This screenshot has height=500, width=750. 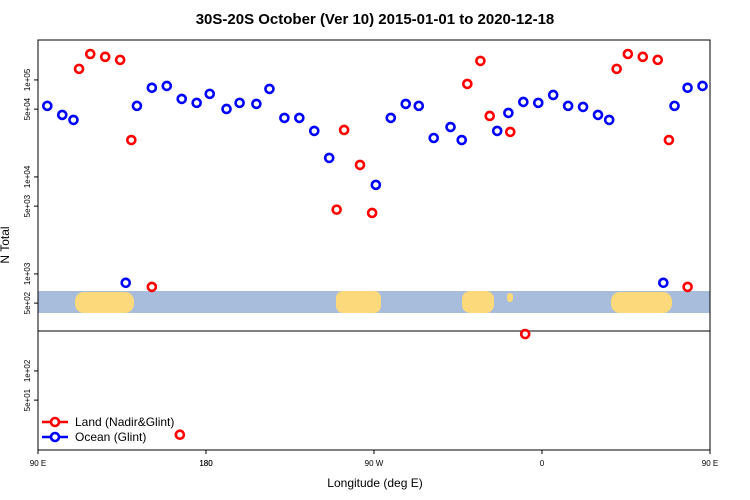 I want to click on y-tick-label: 1e+02, so click(x=27, y=370).